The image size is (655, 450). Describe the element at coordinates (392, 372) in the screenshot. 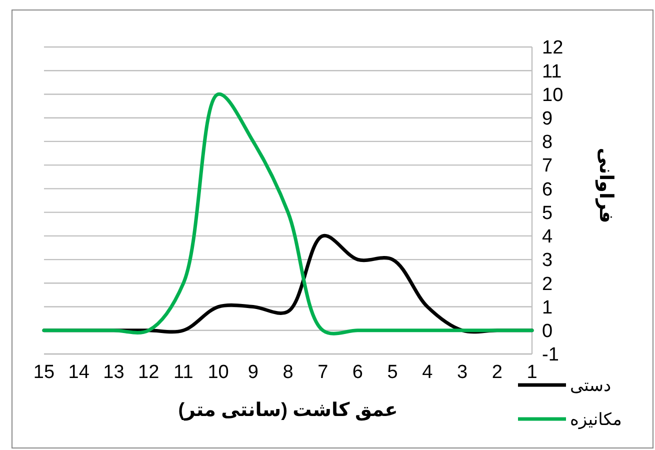

I see `x-tick-label: 5` at that location.